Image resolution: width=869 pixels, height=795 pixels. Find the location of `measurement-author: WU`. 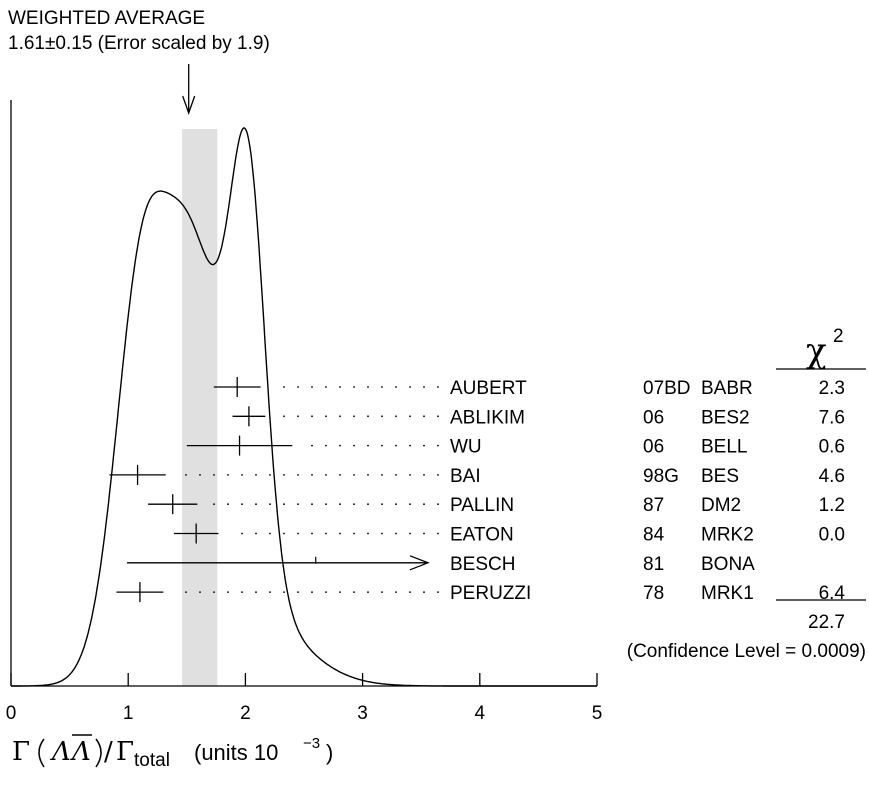

measurement-author: WU is located at coordinates (466, 447).